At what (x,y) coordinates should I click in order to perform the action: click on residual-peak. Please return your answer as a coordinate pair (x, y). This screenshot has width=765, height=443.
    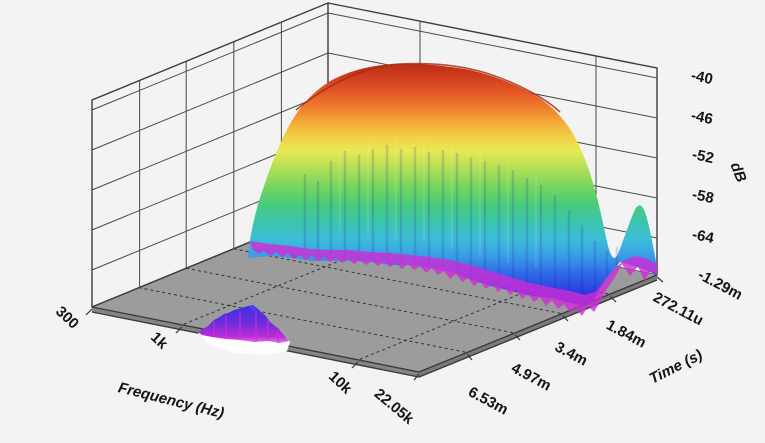
    Looking at the image, I should click on (244, 330).